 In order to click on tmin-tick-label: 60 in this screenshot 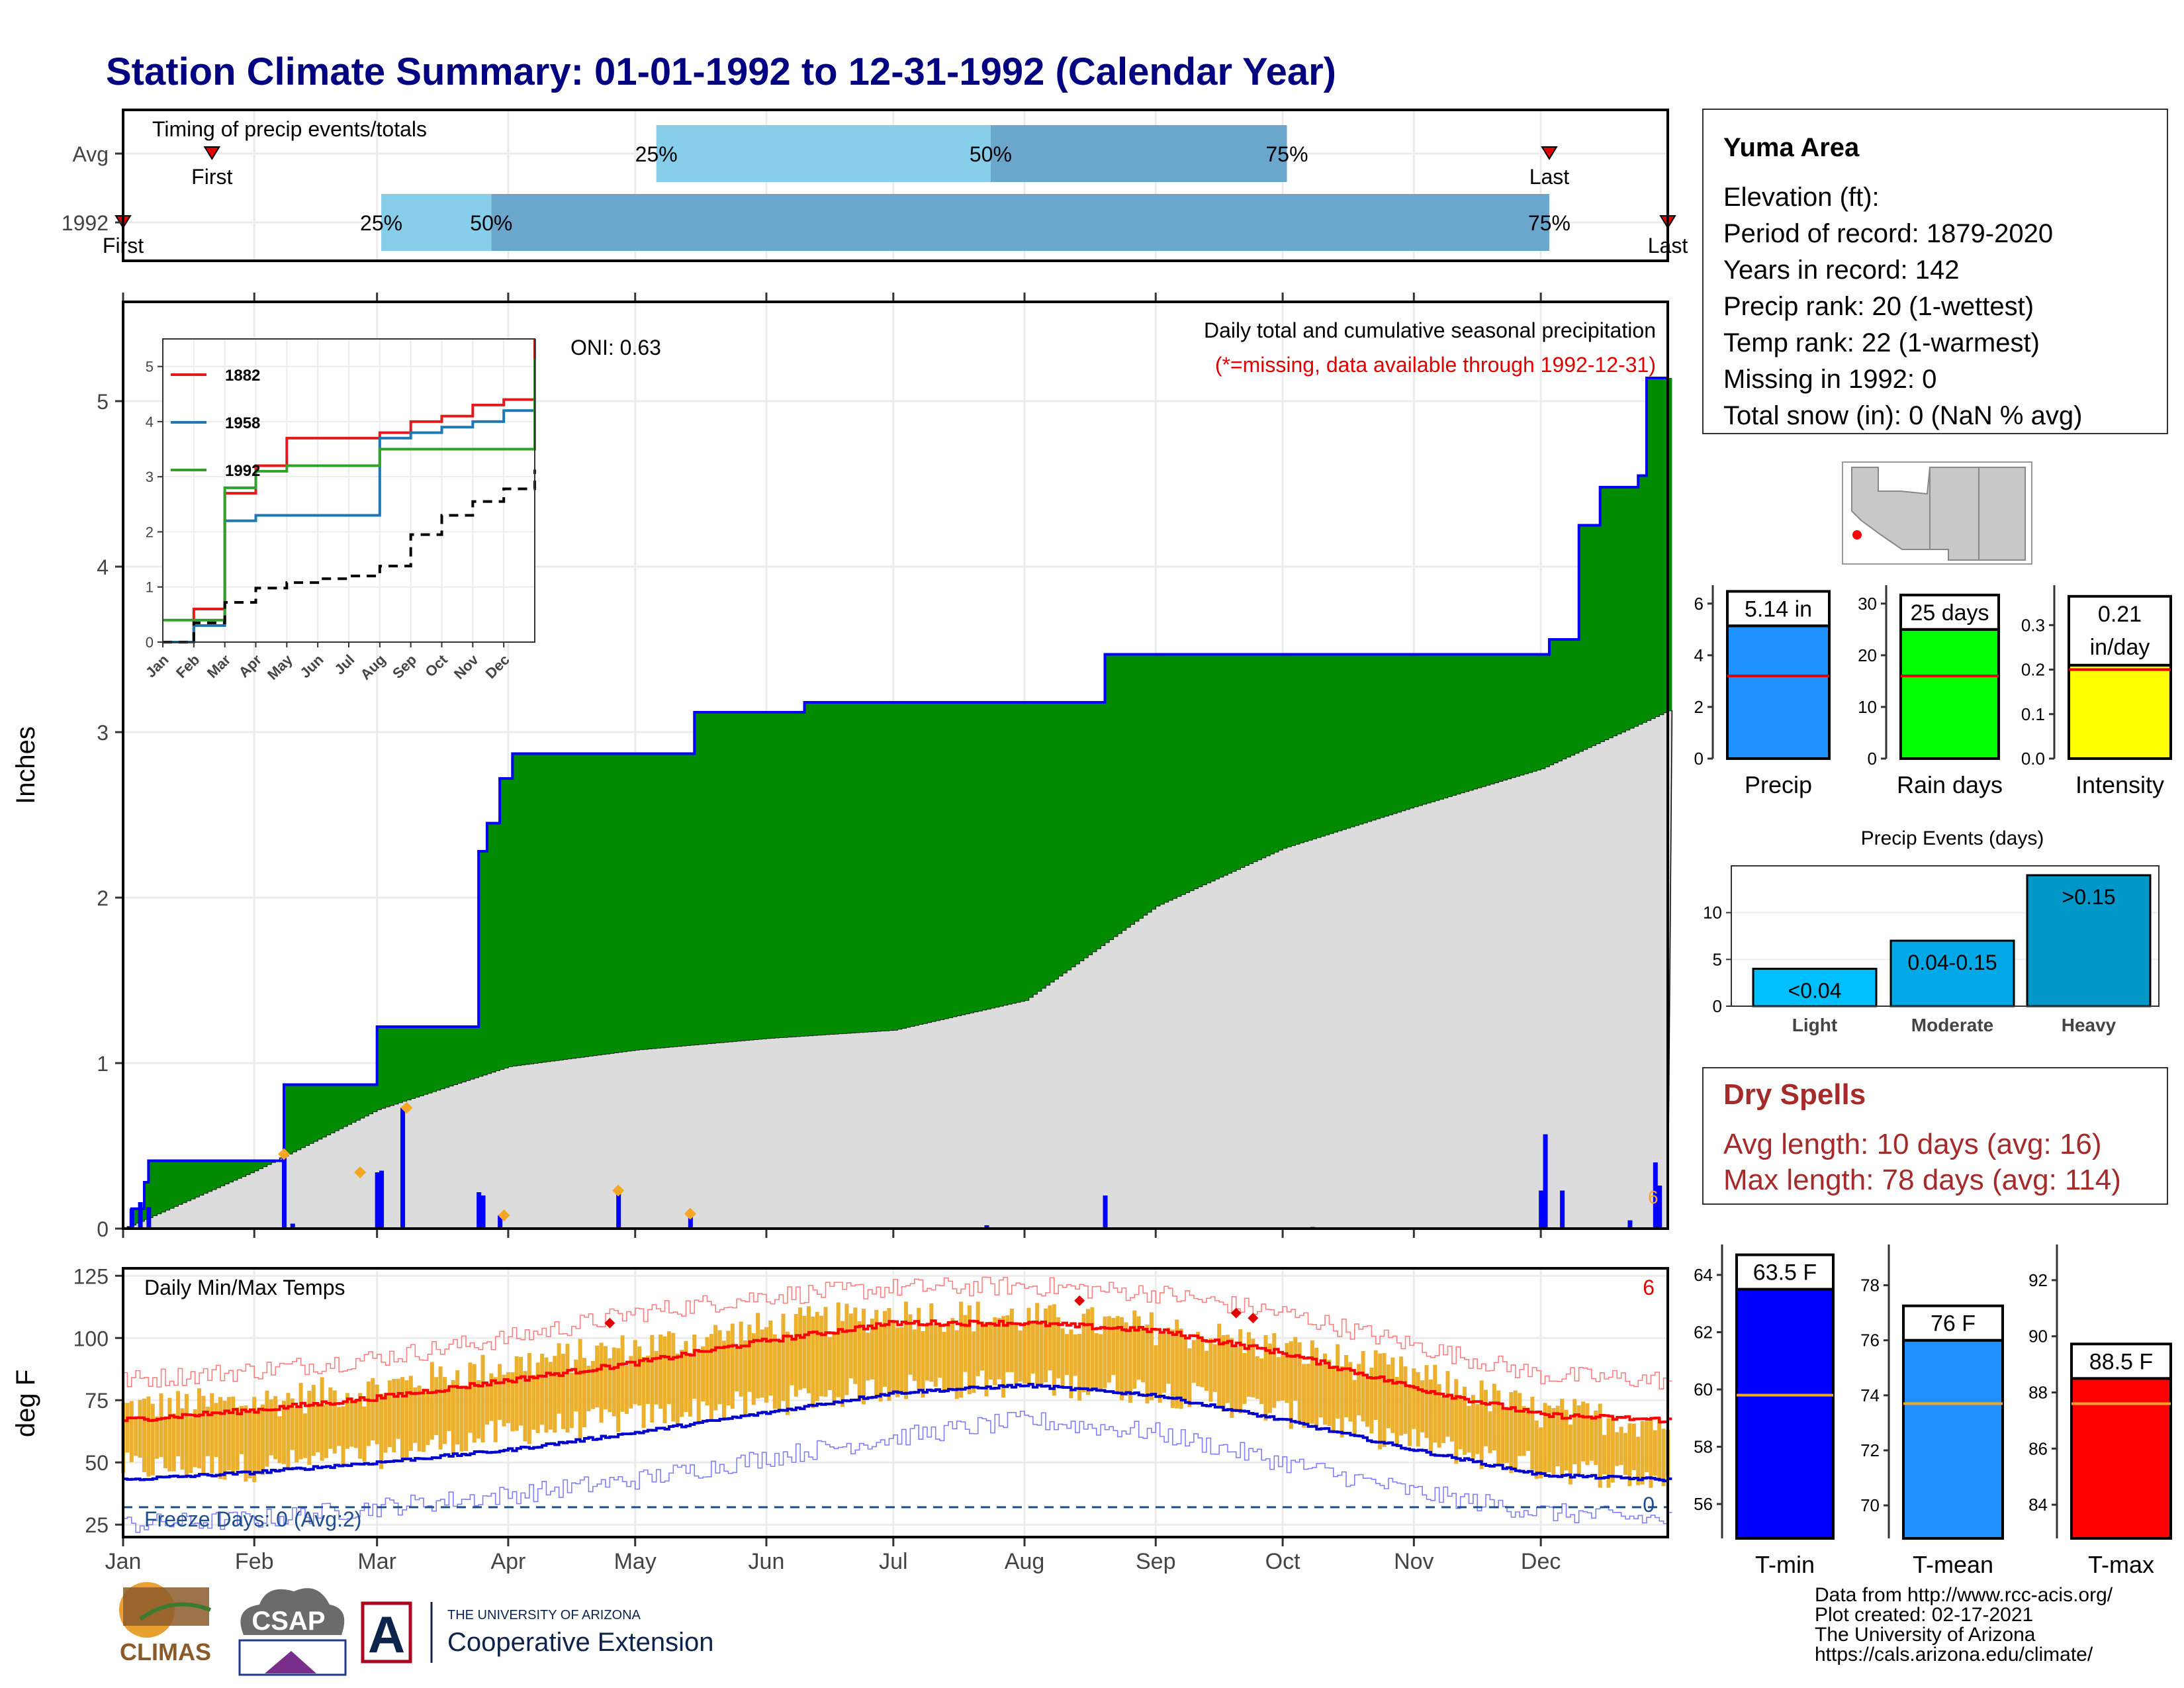, I will do `click(1703, 1389)`.